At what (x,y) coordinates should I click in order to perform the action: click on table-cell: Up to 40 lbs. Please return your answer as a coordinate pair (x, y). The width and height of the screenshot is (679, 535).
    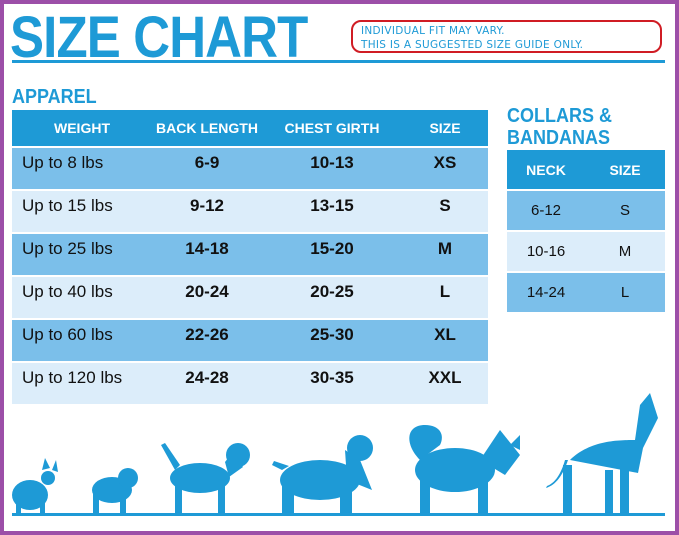
    Looking at the image, I should click on (67, 291).